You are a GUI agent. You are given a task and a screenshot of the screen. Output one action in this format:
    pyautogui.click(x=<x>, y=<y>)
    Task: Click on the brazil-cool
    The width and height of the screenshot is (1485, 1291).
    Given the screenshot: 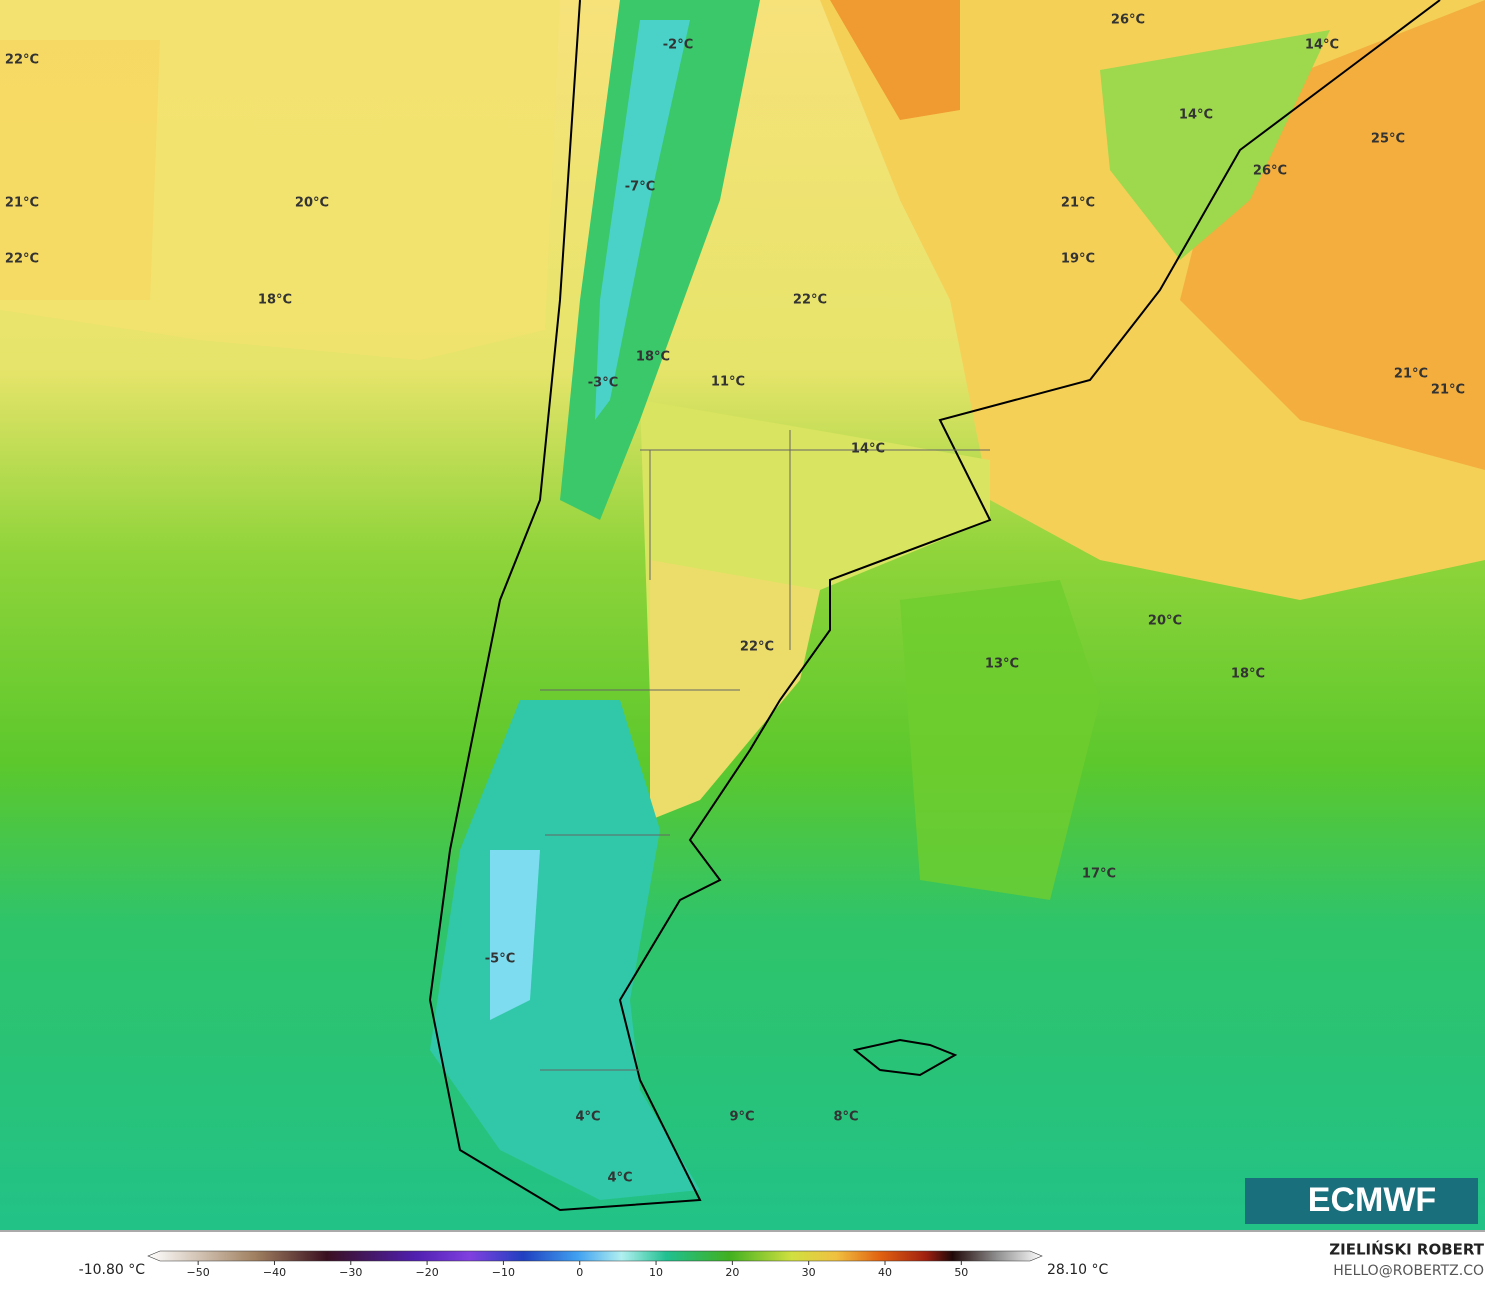 What is the action you would take?
    pyautogui.click(x=1215, y=145)
    